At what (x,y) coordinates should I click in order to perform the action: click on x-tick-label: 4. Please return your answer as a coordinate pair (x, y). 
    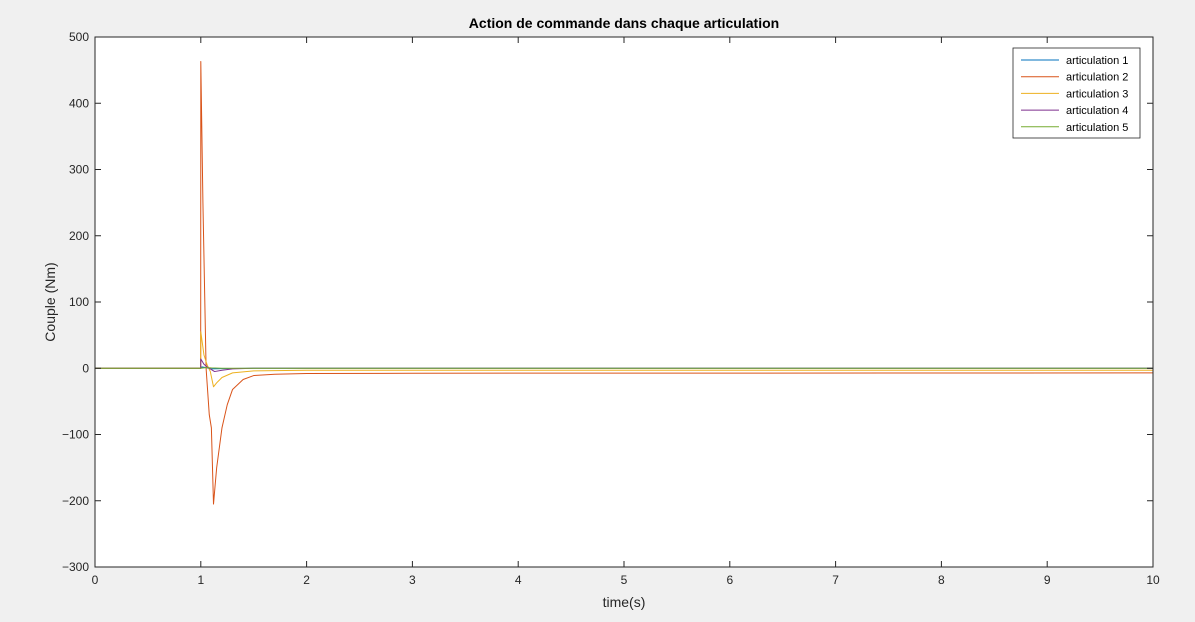
    Looking at the image, I should click on (518, 580).